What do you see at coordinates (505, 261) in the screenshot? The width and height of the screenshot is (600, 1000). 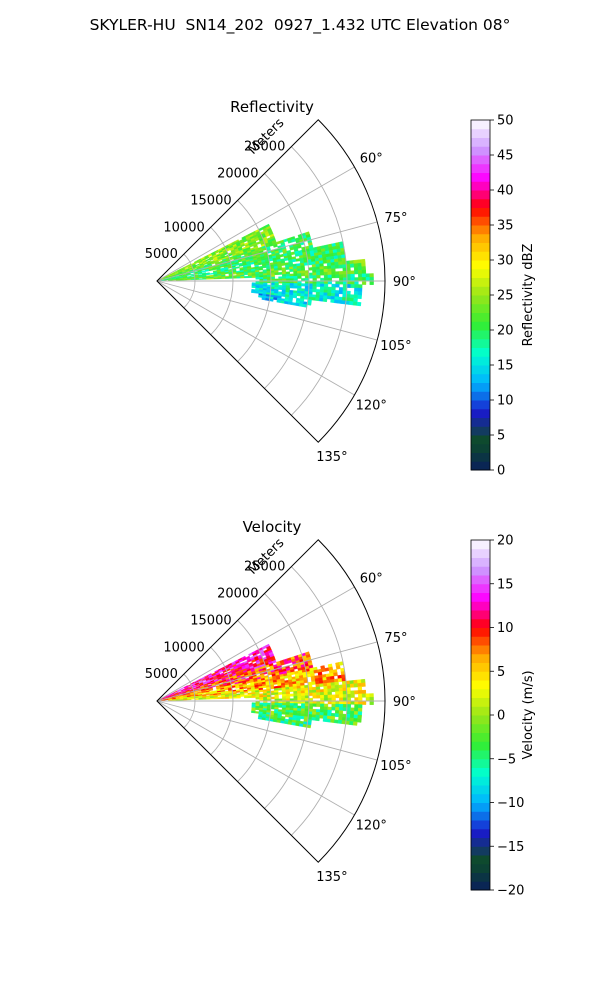 I see `colorbar-tick-label: 30` at bounding box center [505, 261].